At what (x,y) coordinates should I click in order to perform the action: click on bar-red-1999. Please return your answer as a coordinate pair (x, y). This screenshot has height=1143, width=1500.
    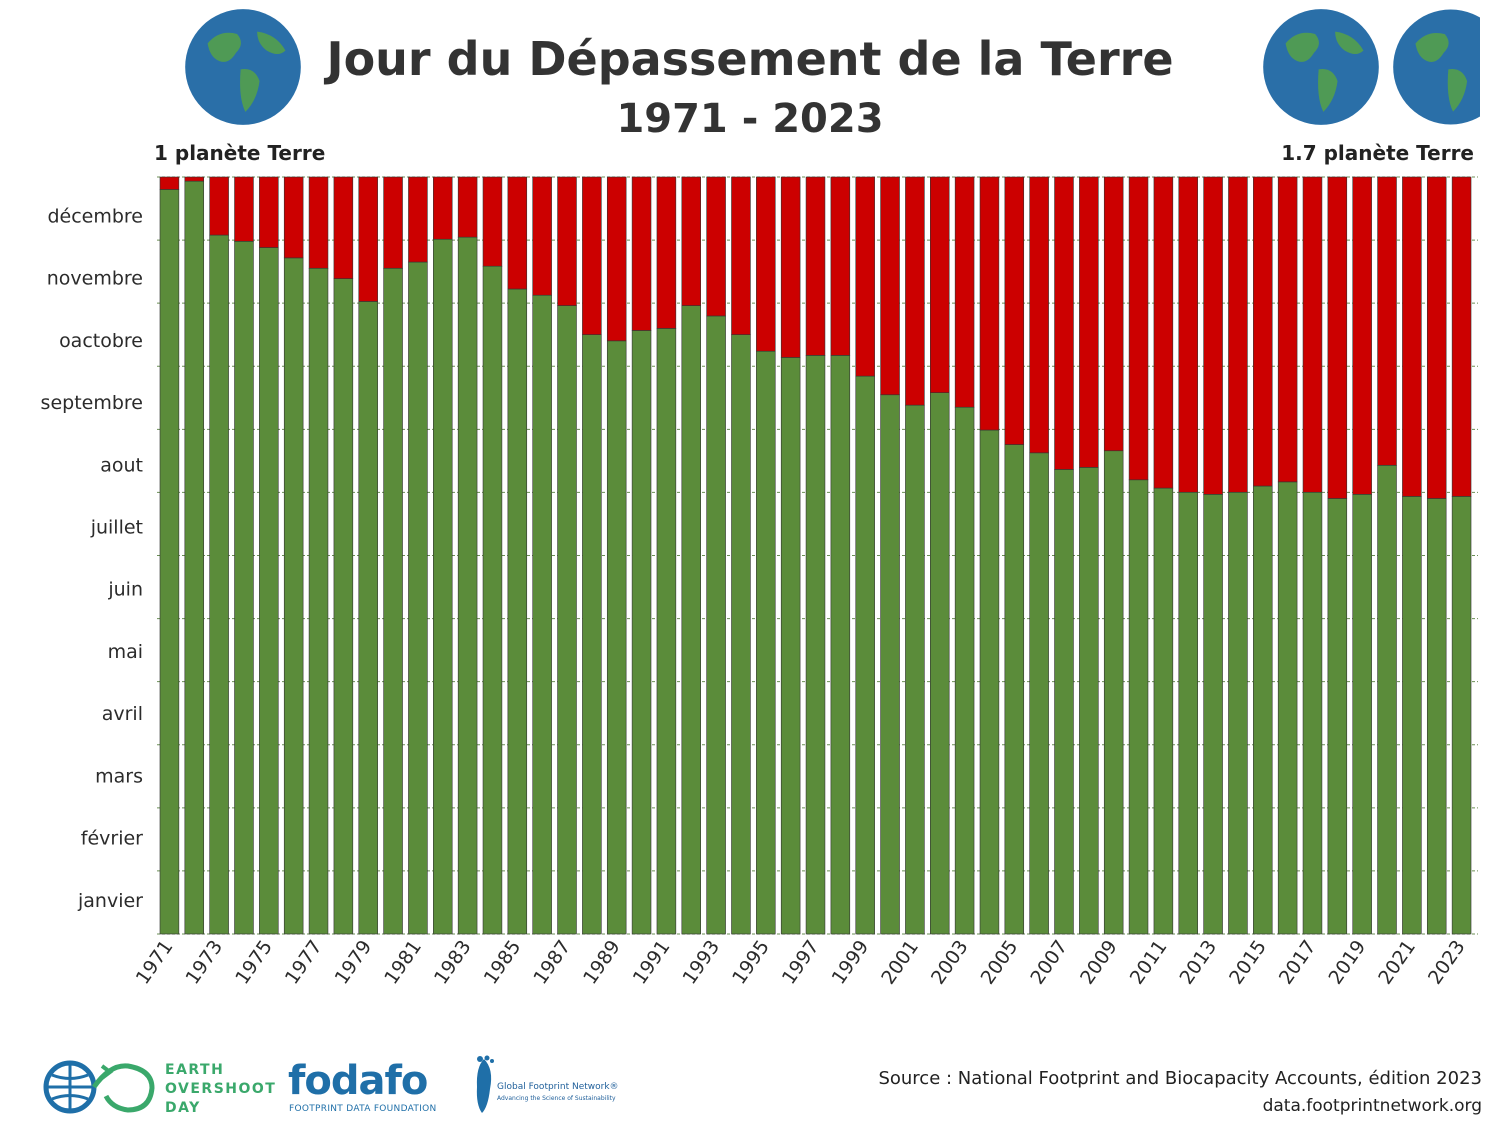
    Looking at the image, I should click on (865, 276).